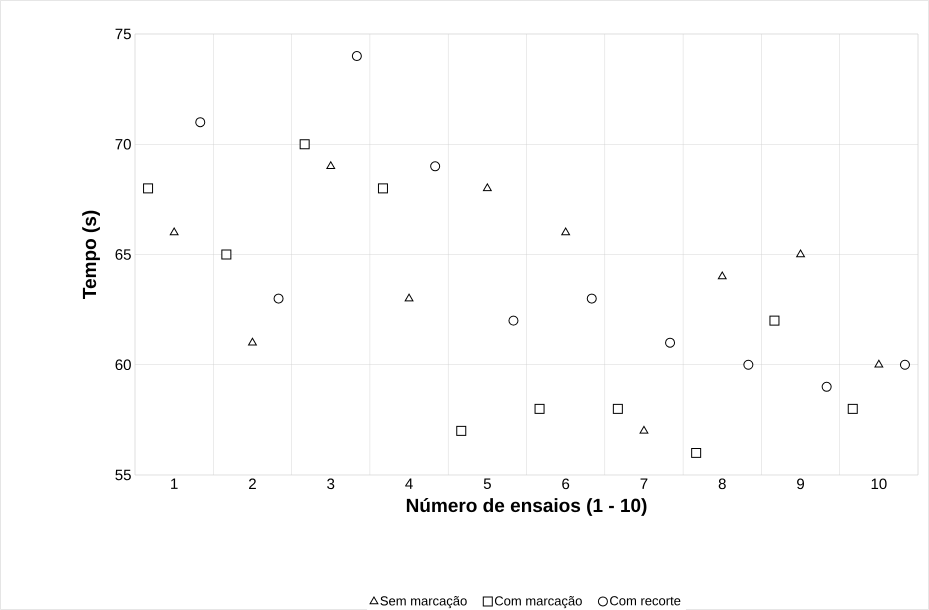  What do you see at coordinates (423, 602) in the screenshot?
I see `legend-label: Sem marcação` at bounding box center [423, 602].